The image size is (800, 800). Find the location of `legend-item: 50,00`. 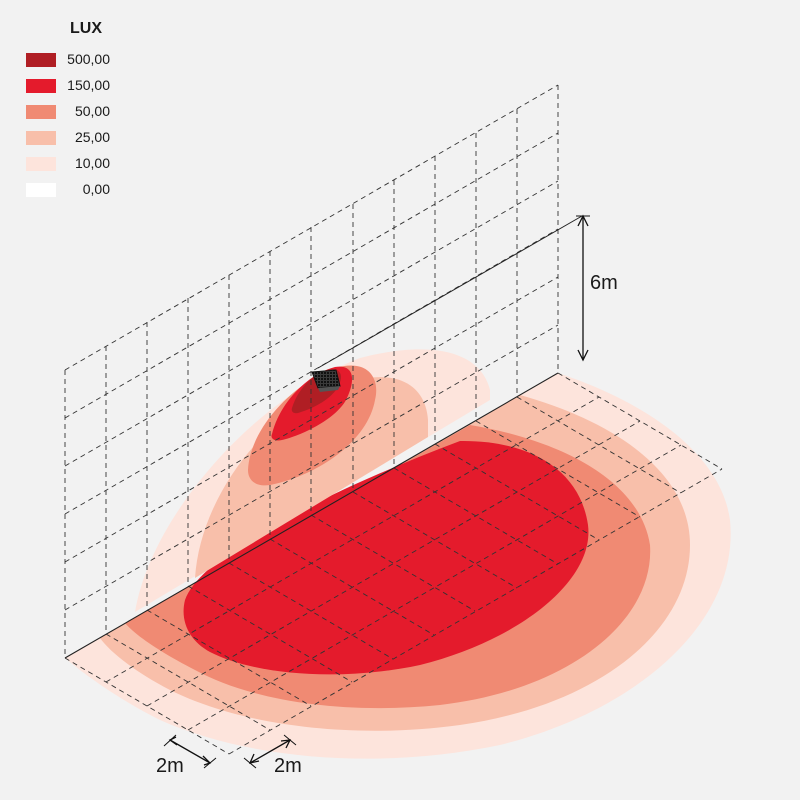

legend-item: 50,00 is located at coordinates (76, 112).